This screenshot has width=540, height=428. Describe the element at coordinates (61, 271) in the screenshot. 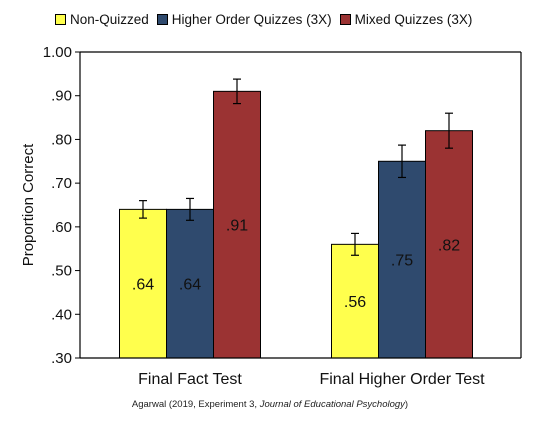

I see `y-tick-label: .50` at that location.